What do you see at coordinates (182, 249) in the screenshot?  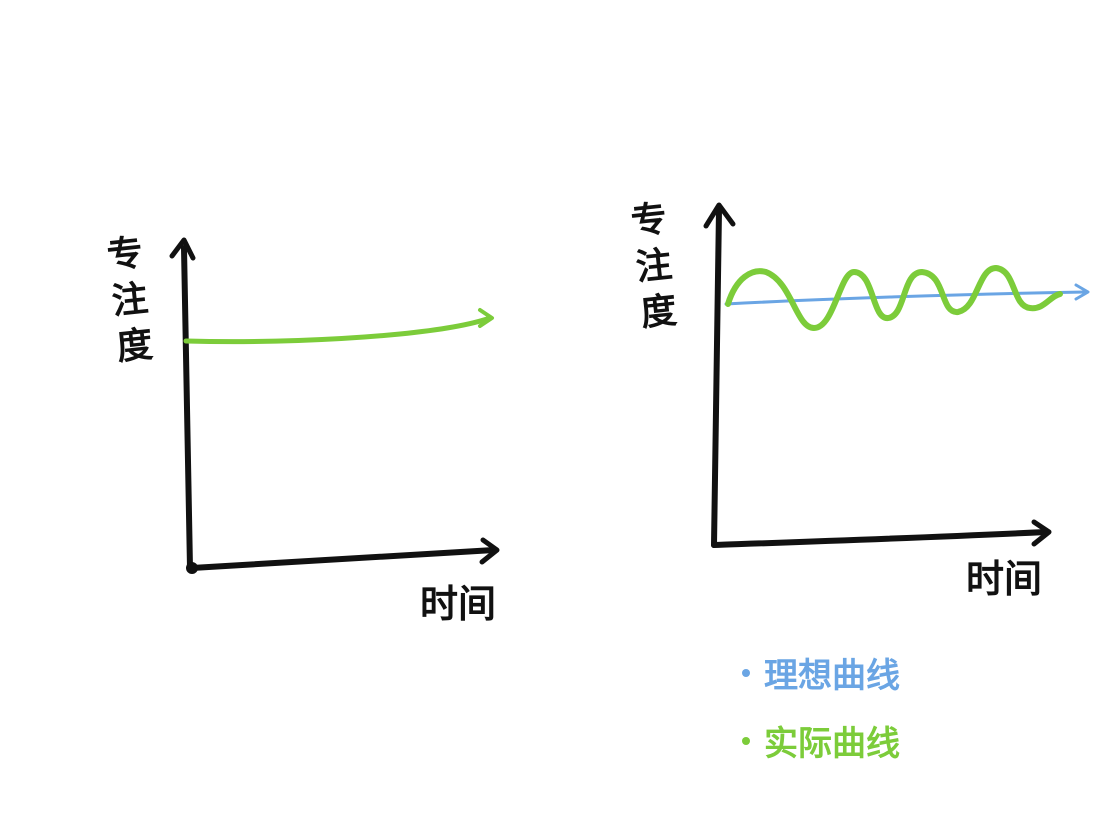 I see `left-y-axis-arrowhead` at bounding box center [182, 249].